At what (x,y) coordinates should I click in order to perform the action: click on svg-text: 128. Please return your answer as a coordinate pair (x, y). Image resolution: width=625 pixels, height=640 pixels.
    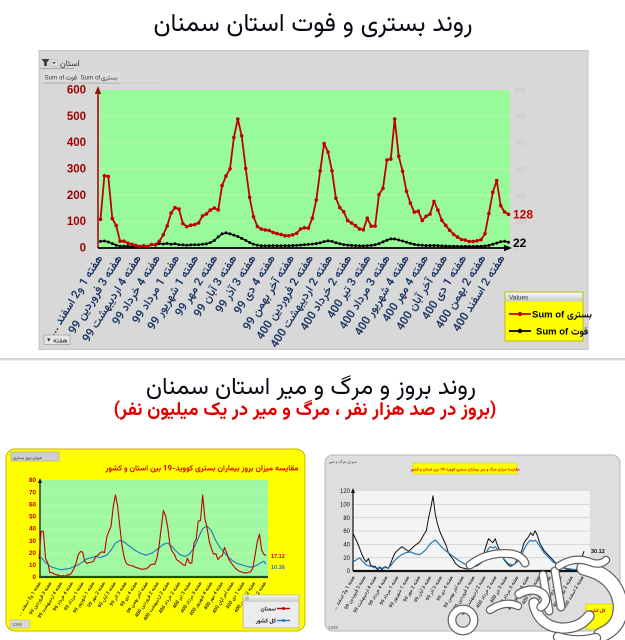
    Looking at the image, I should click on (523, 214).